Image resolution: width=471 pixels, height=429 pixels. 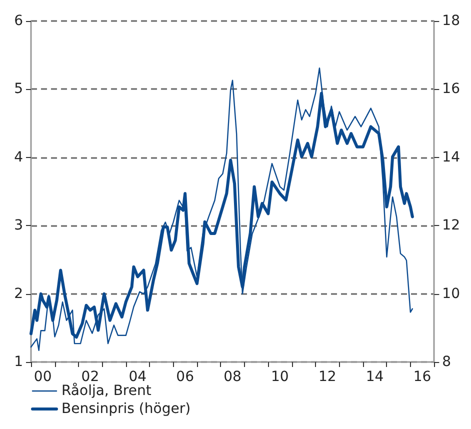 I want to click on x-tick-label: 12, so click(x=327, y=377).